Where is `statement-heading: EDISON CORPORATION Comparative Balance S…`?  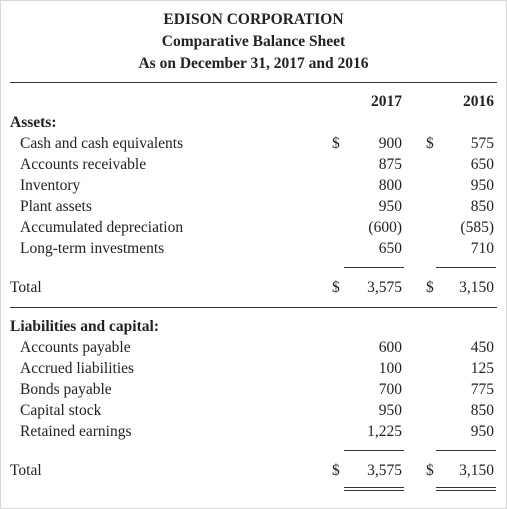
statement-heading: EDISON CORPORATION Comparative Balance S… is located at coordinates (253, 38).